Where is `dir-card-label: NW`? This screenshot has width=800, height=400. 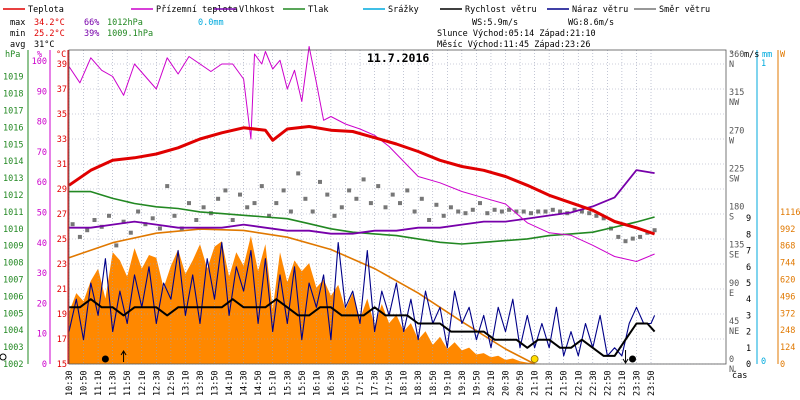 dir-card-label: NW is located at coordinates (734, 103).